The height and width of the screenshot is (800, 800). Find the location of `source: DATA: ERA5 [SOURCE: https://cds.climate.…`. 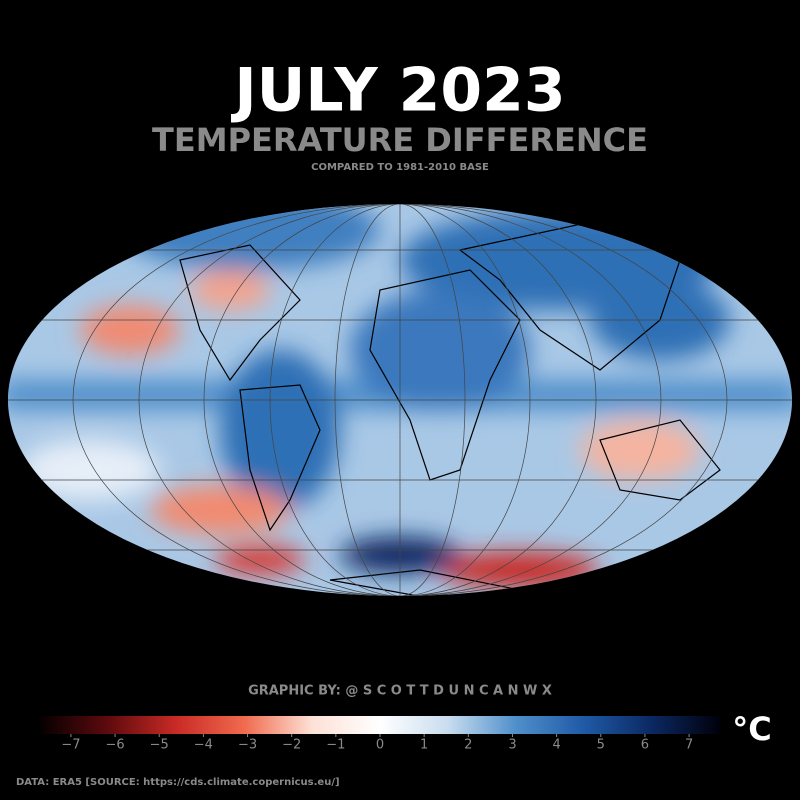

source: DATA: ERA5 [SOURCE: https://cds.climate.… is located at coordinates (178, 782).